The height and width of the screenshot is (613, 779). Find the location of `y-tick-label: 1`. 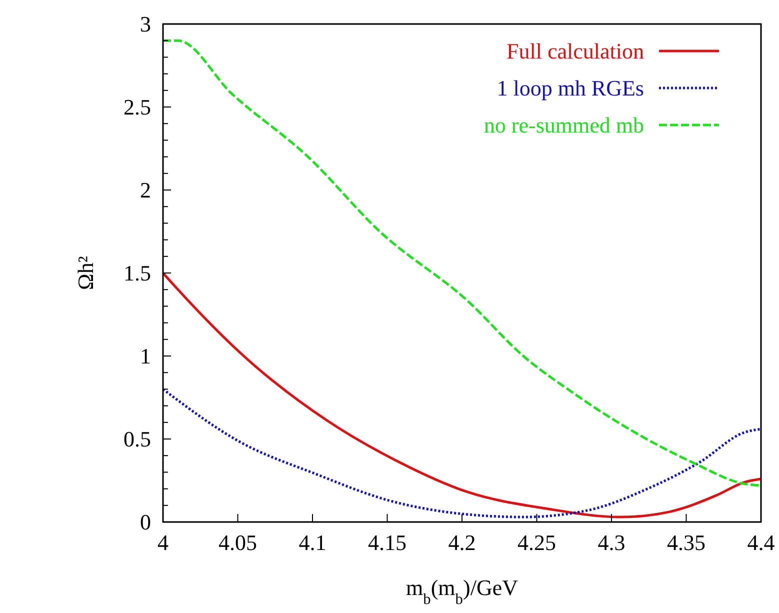

y-tick-label: 1 is located at coordinates (145, 356).